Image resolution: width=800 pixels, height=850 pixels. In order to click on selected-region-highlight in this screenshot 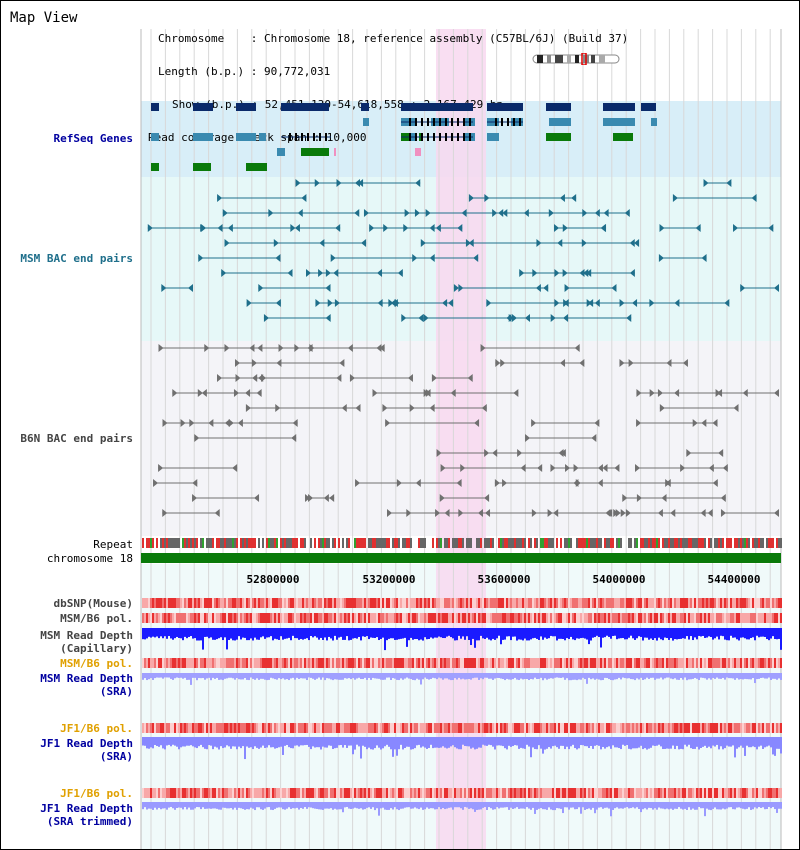, I will do `click(461, 439)`.